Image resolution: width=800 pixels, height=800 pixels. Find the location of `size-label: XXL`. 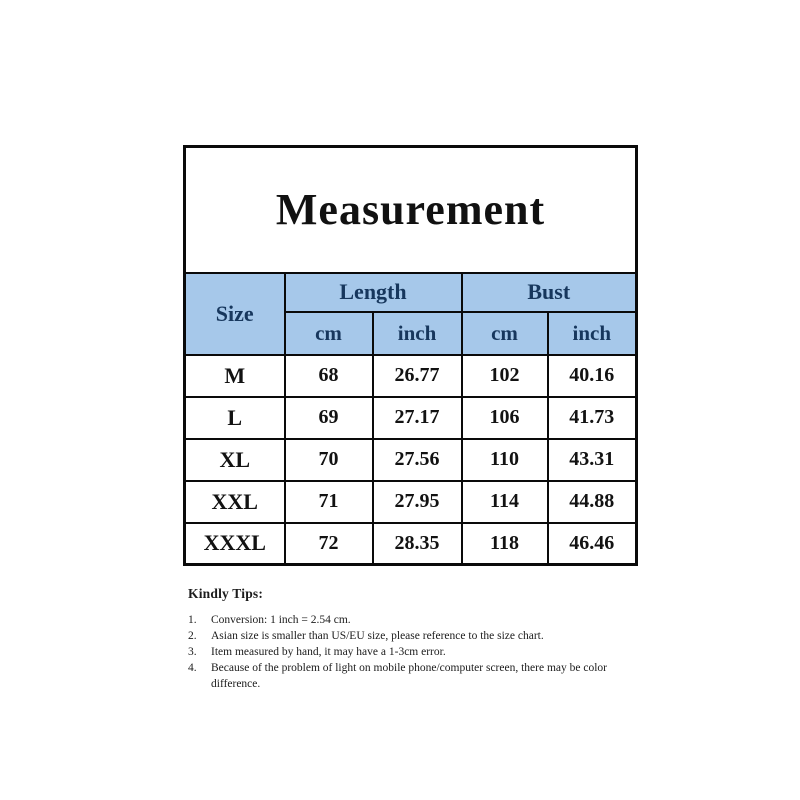

size-label: XXL is located at coordinates (234, 501).